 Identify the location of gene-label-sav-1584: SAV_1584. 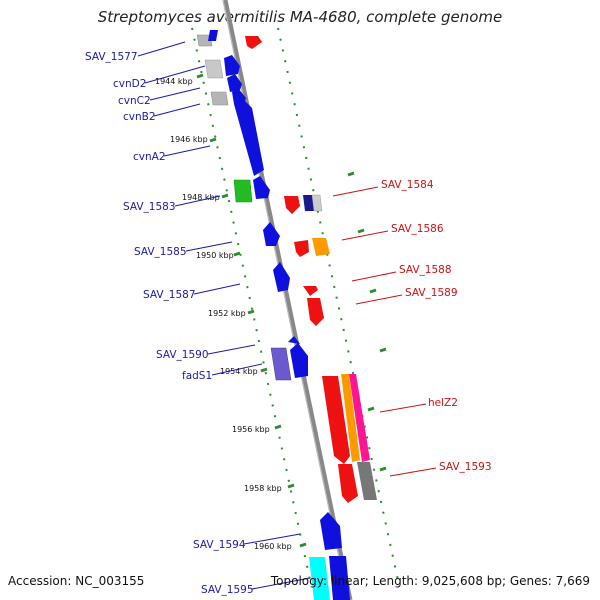
(407, 185).